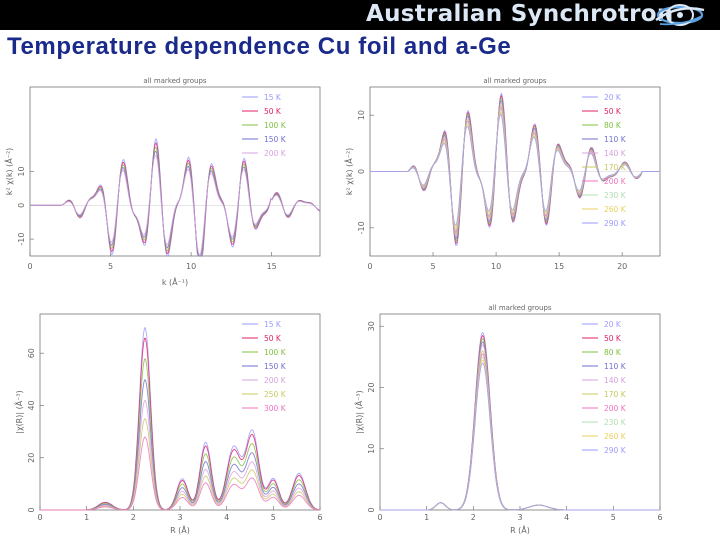 This screenshot has width=720, height=540. I want to click on x-axis-label: k (Å⁻¹), so click(175, 281).